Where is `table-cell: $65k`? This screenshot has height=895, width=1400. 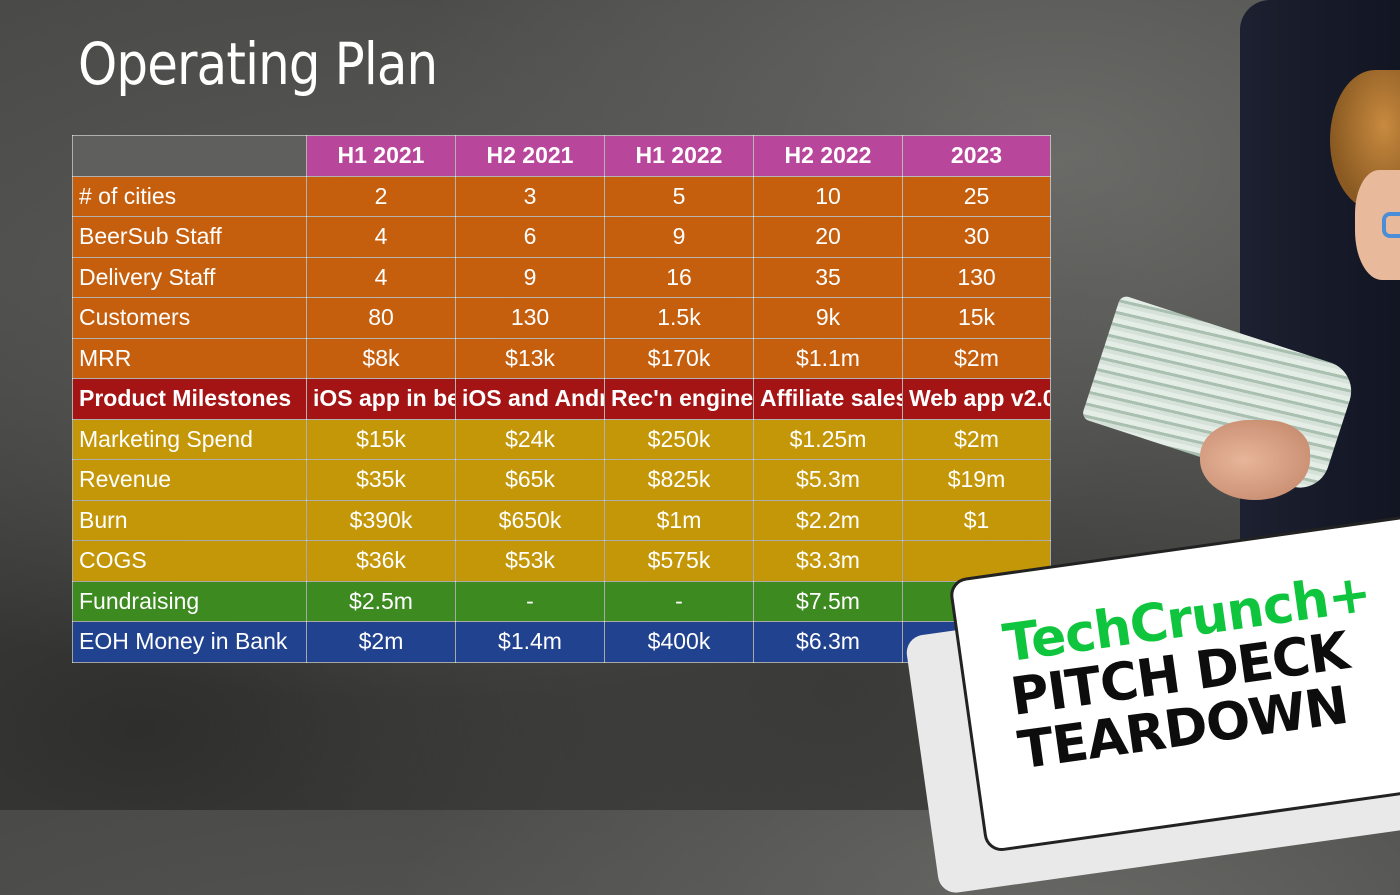 table-cell: $65k is located at coordinates (530, 480).